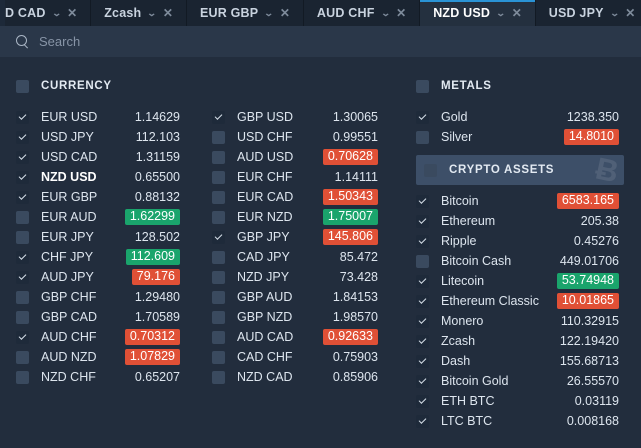 Image resolution: width=641 pixels, height=448 pixels. What do you see at coordinates (114, 197) in the screenshot?
I see `instrument-row: EUR GBP 0.88132` at bounding box center [114, 197].